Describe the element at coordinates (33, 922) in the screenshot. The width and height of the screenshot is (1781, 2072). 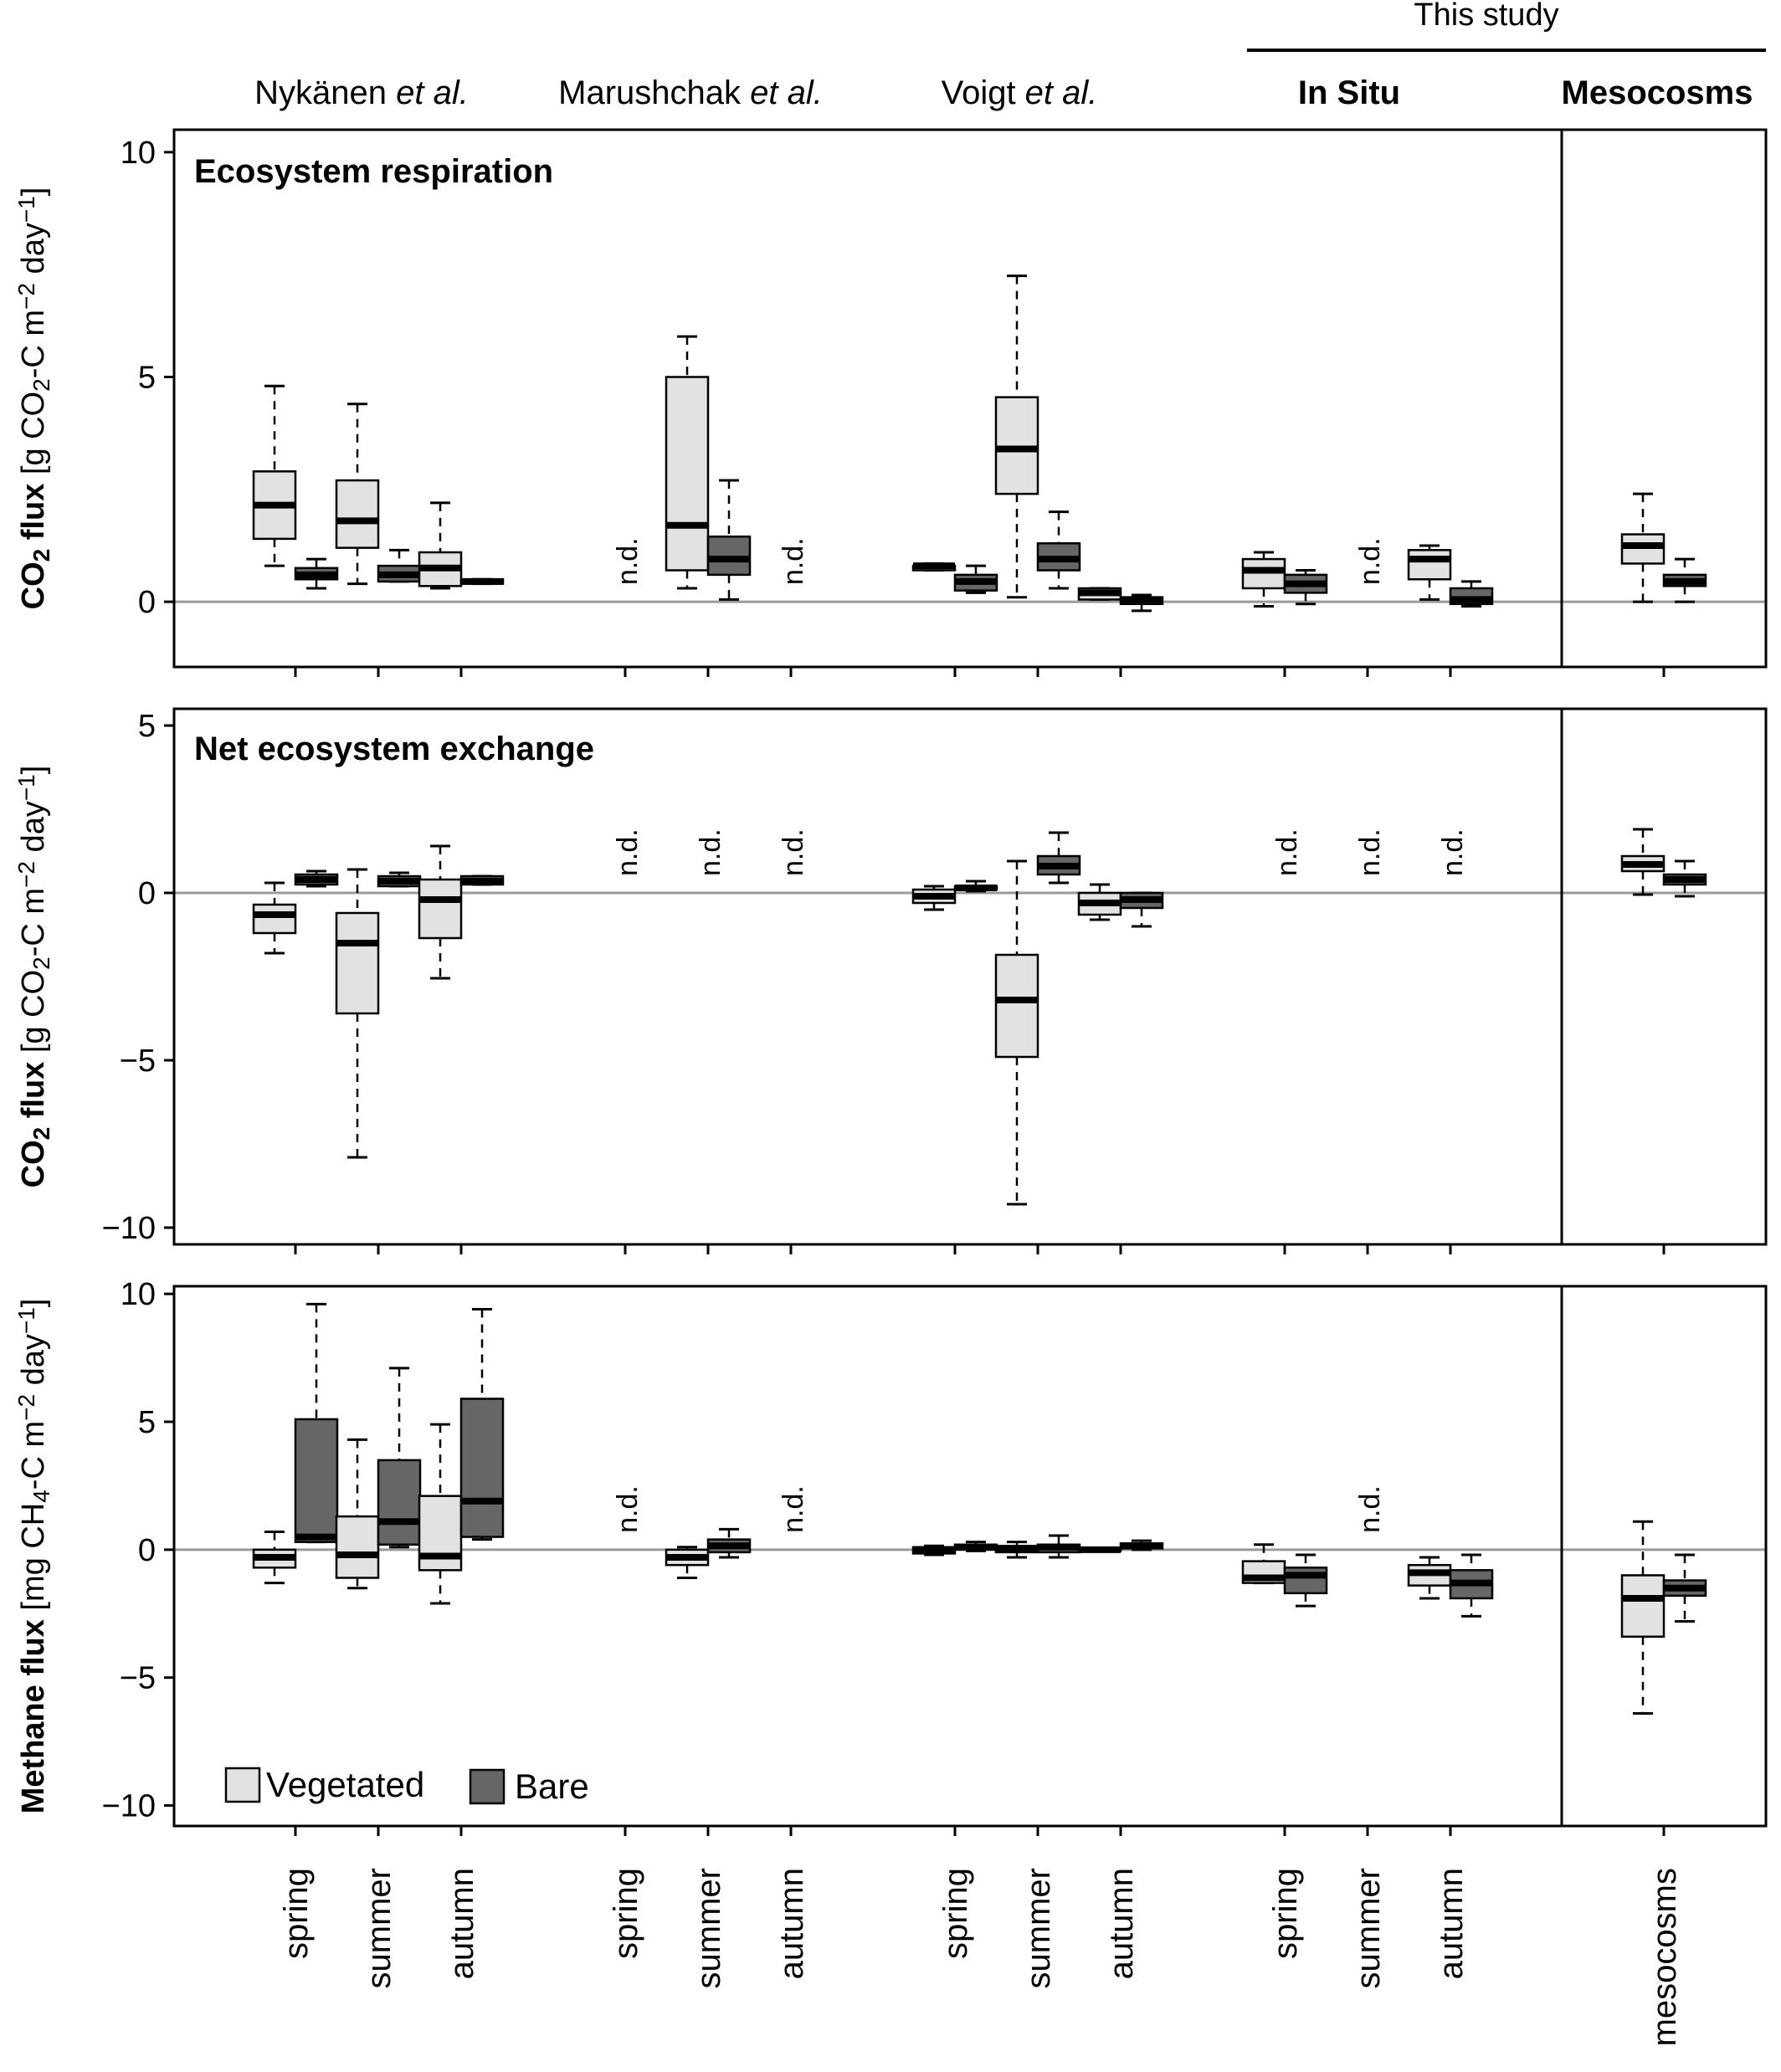
I see `y-axis-label-part: -C m` at that location.